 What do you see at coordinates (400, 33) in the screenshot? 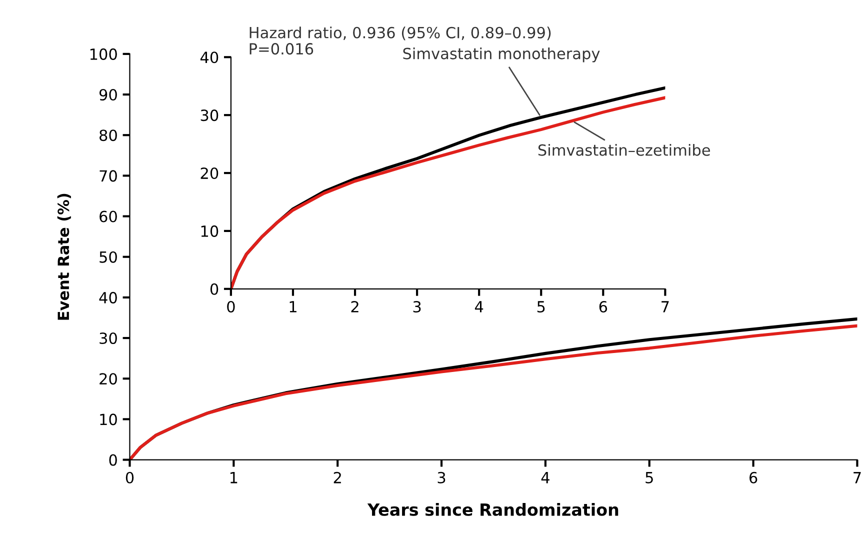
I see `text: Hazard ratio, 0.936 (95% CI, 0.89–0.99)` at bounding box center [400, 33].